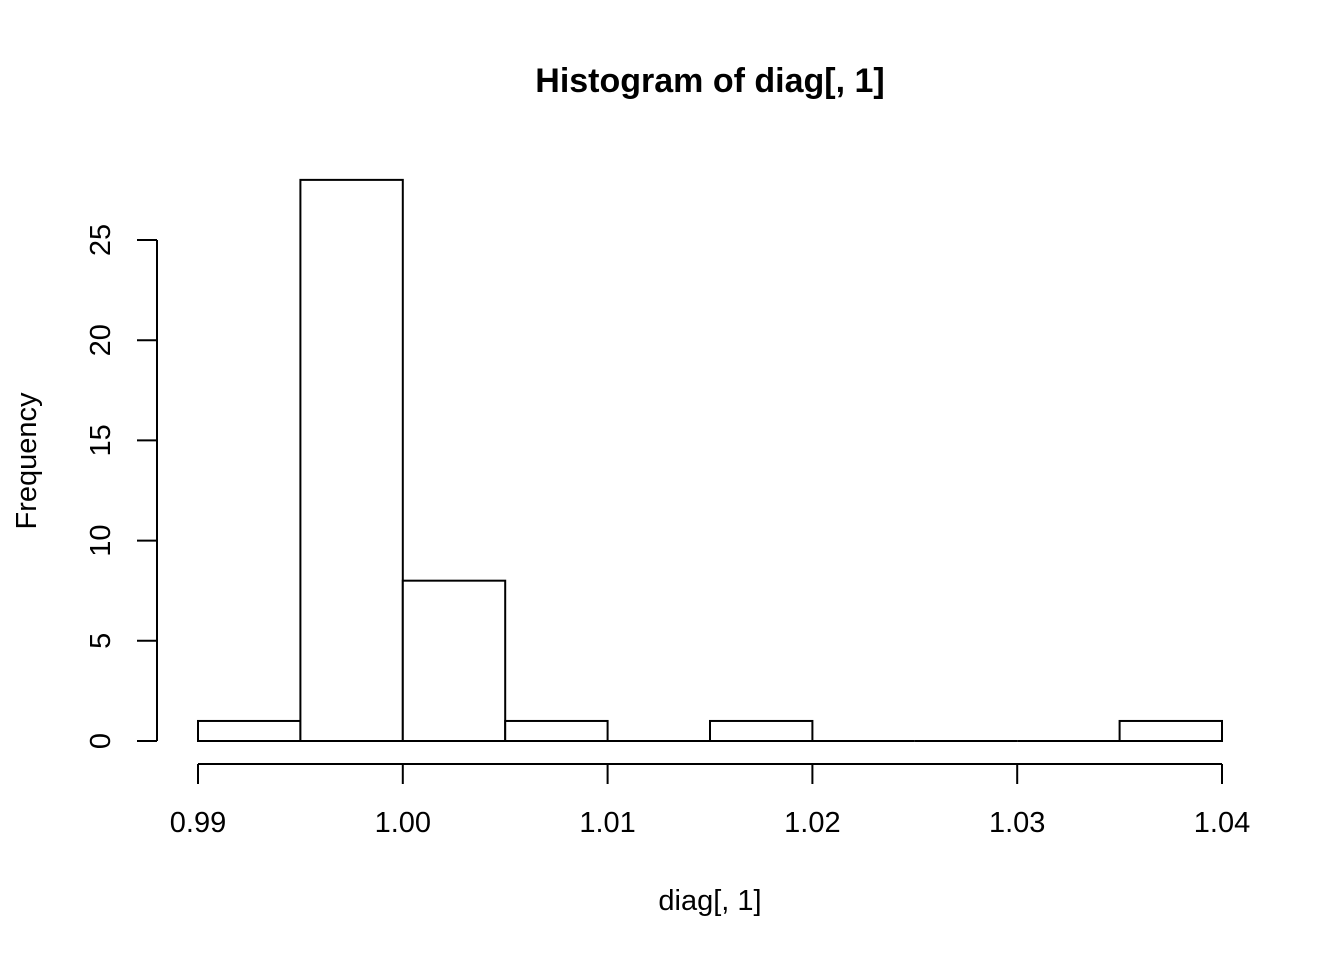 Image resolution: width=1344 pixels, height=960 pixels. Describe the element at coordinates (710, 801) in the screenshot. I see `x-axis: 0.99 1.00 1.01 1.02 1.03 1.04` at that location.